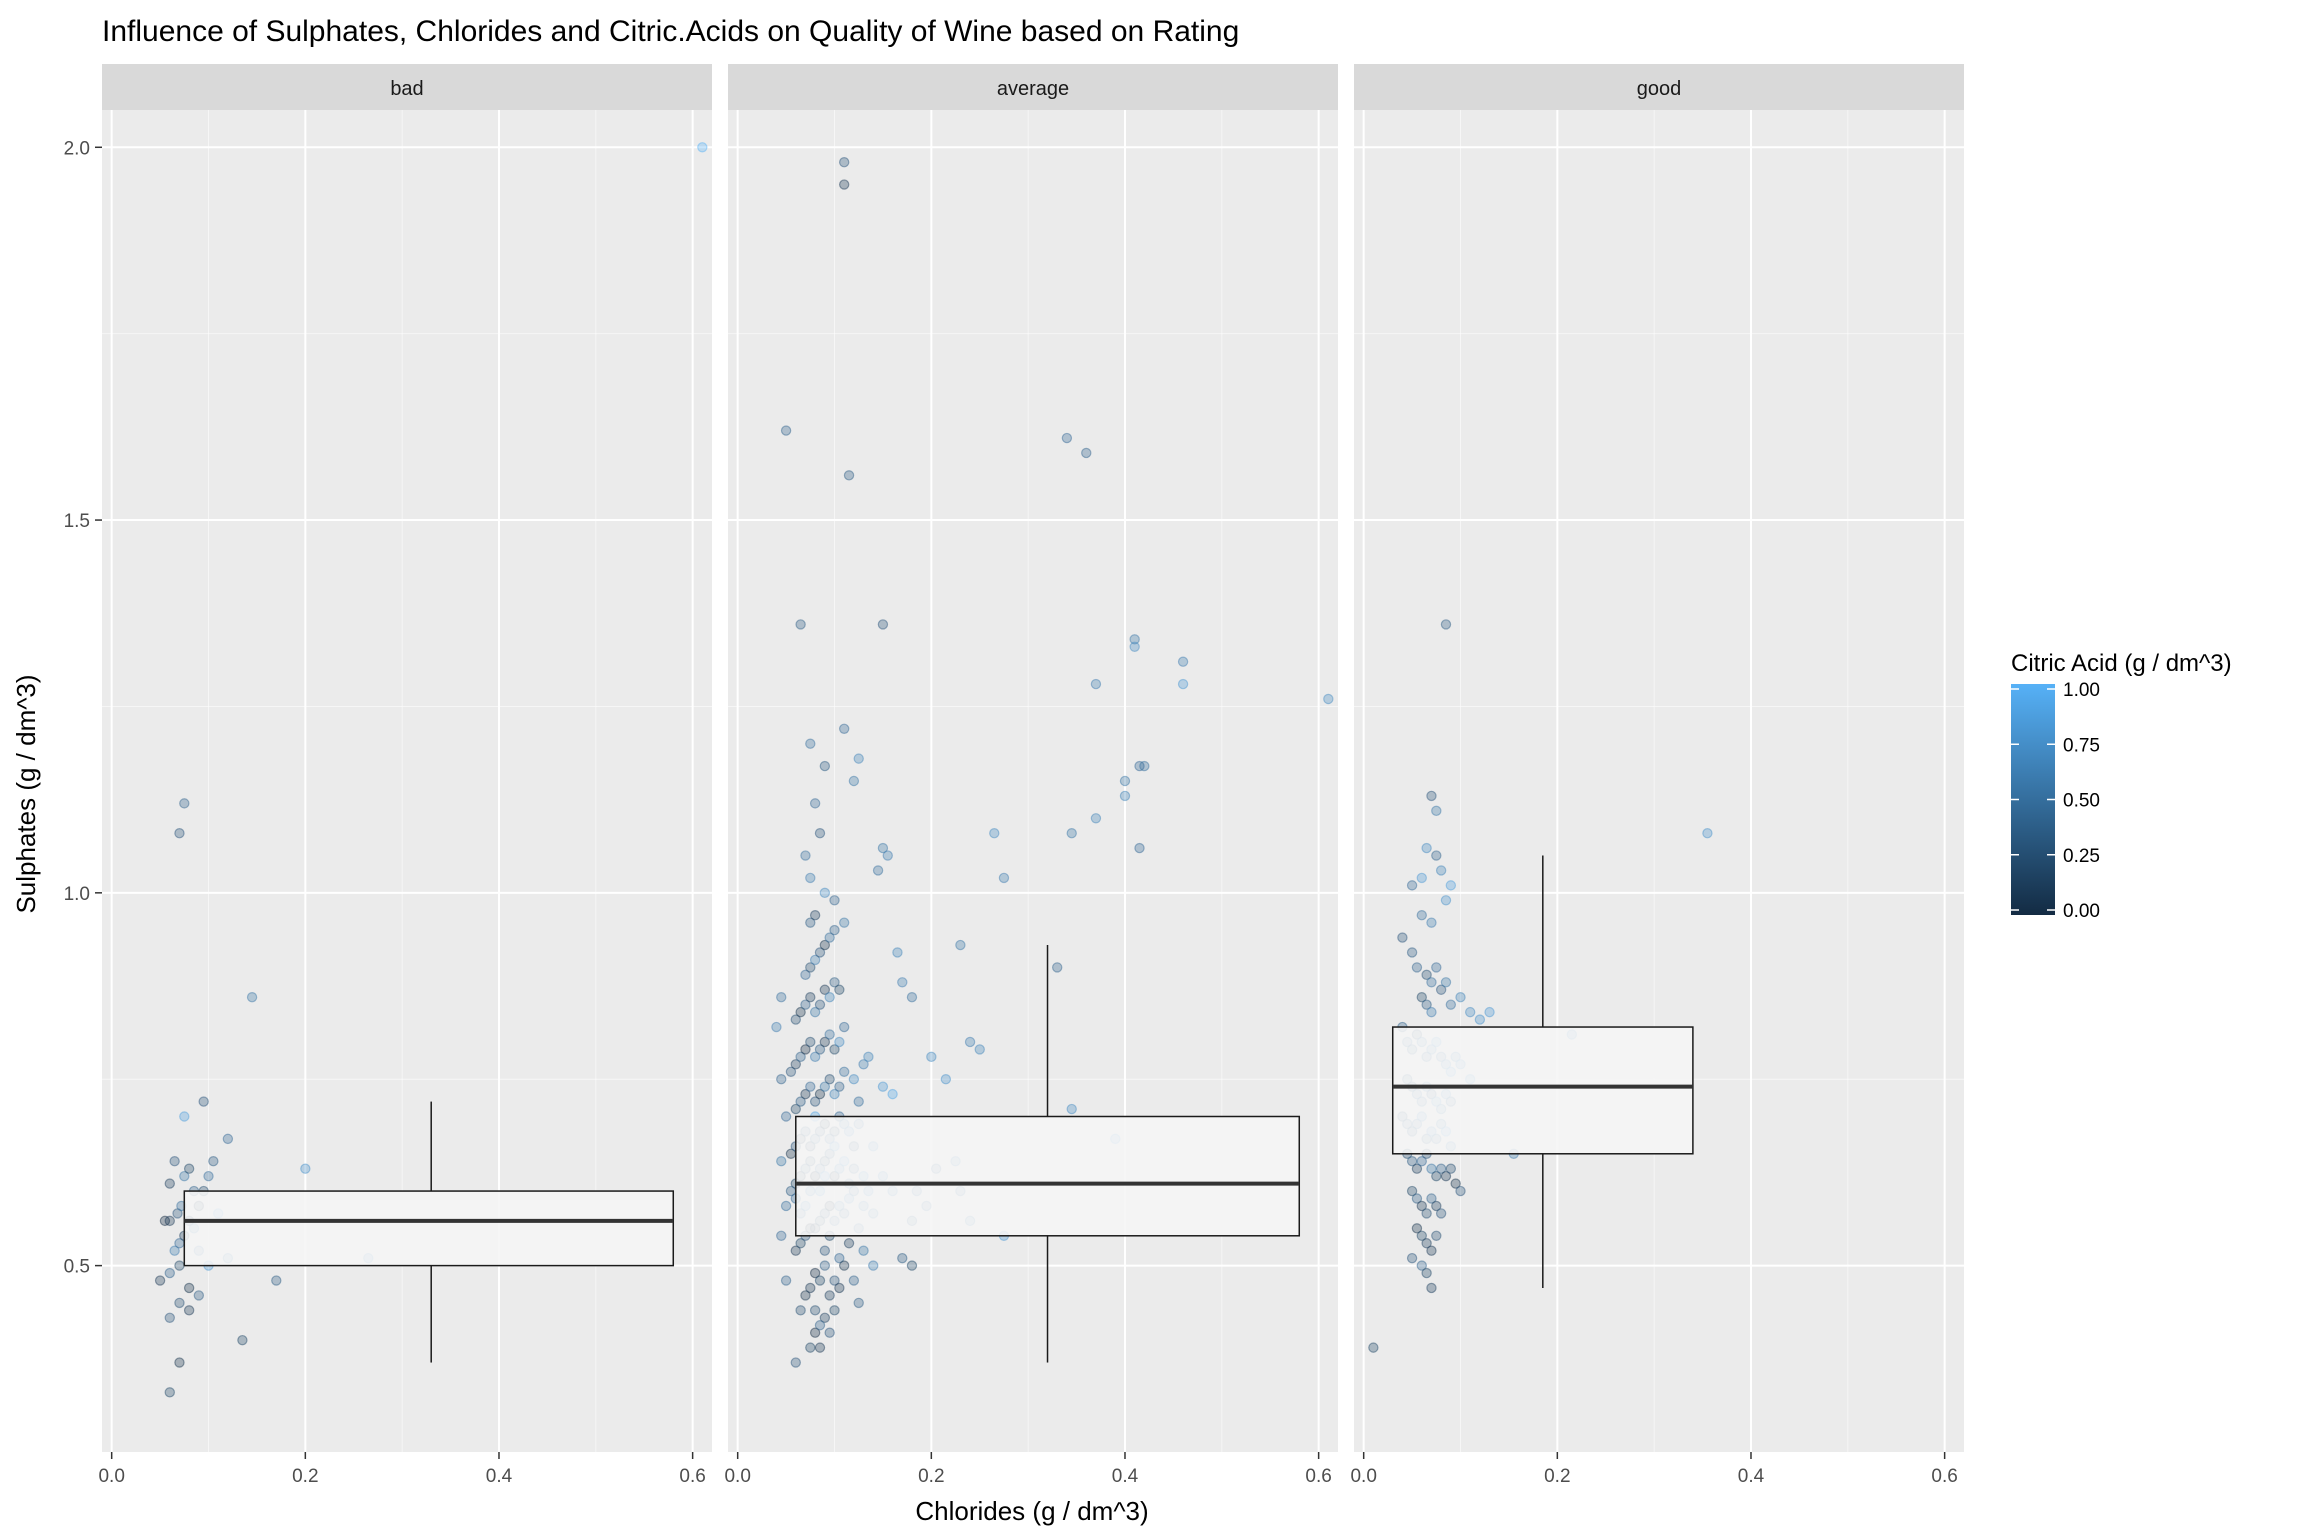 The width and height of the screenshot is (2304, 1536). Describe the element at coordinates (2081, 745) in the screenshot. I see `legend-label: 0.75` at that location.